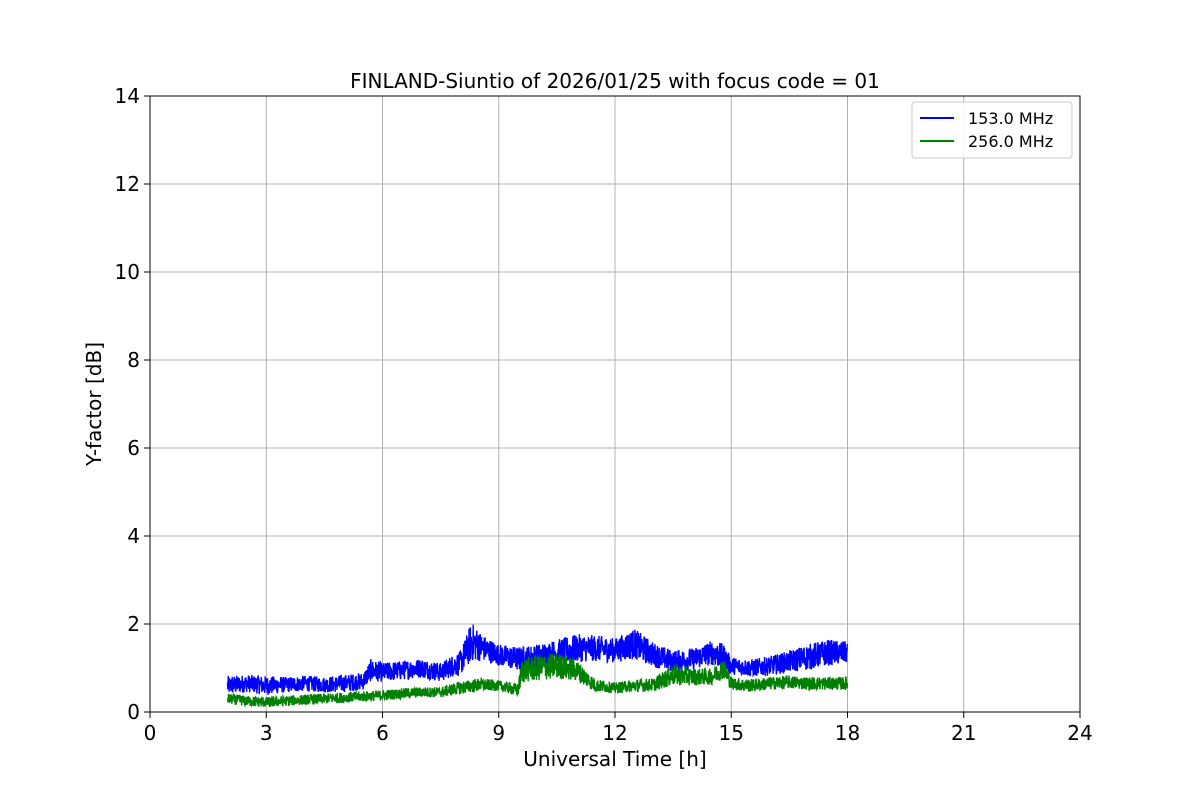  I want to click on x-tick-label: 0, so click(150, 733).